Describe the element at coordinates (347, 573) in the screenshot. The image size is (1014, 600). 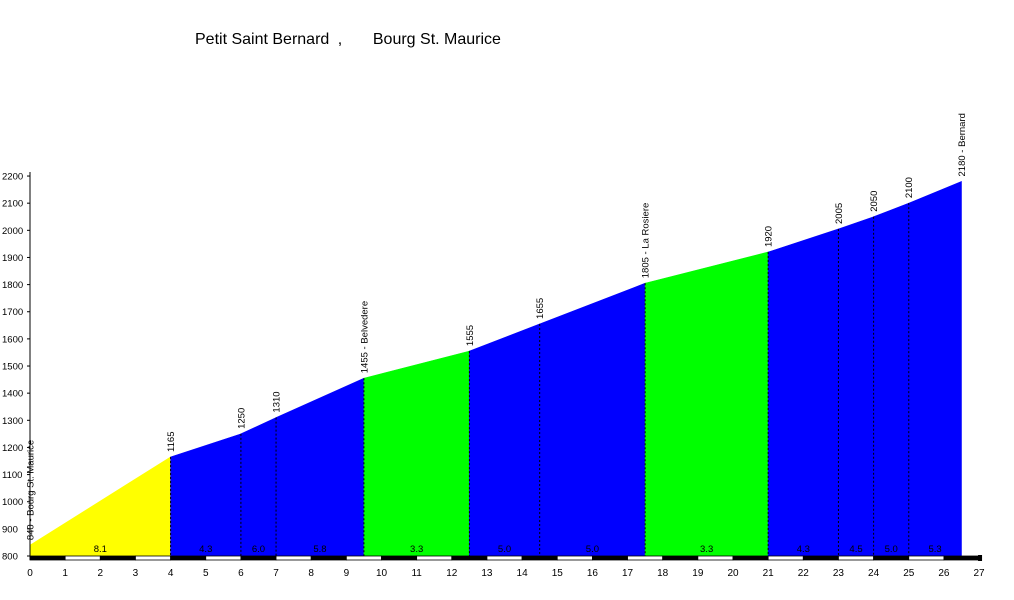
I see `x-tick-label-9: 9` at that location.